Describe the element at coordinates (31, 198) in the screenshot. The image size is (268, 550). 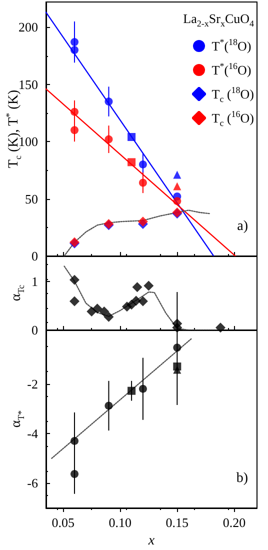
I see `y-tick-label: 50` at that location.